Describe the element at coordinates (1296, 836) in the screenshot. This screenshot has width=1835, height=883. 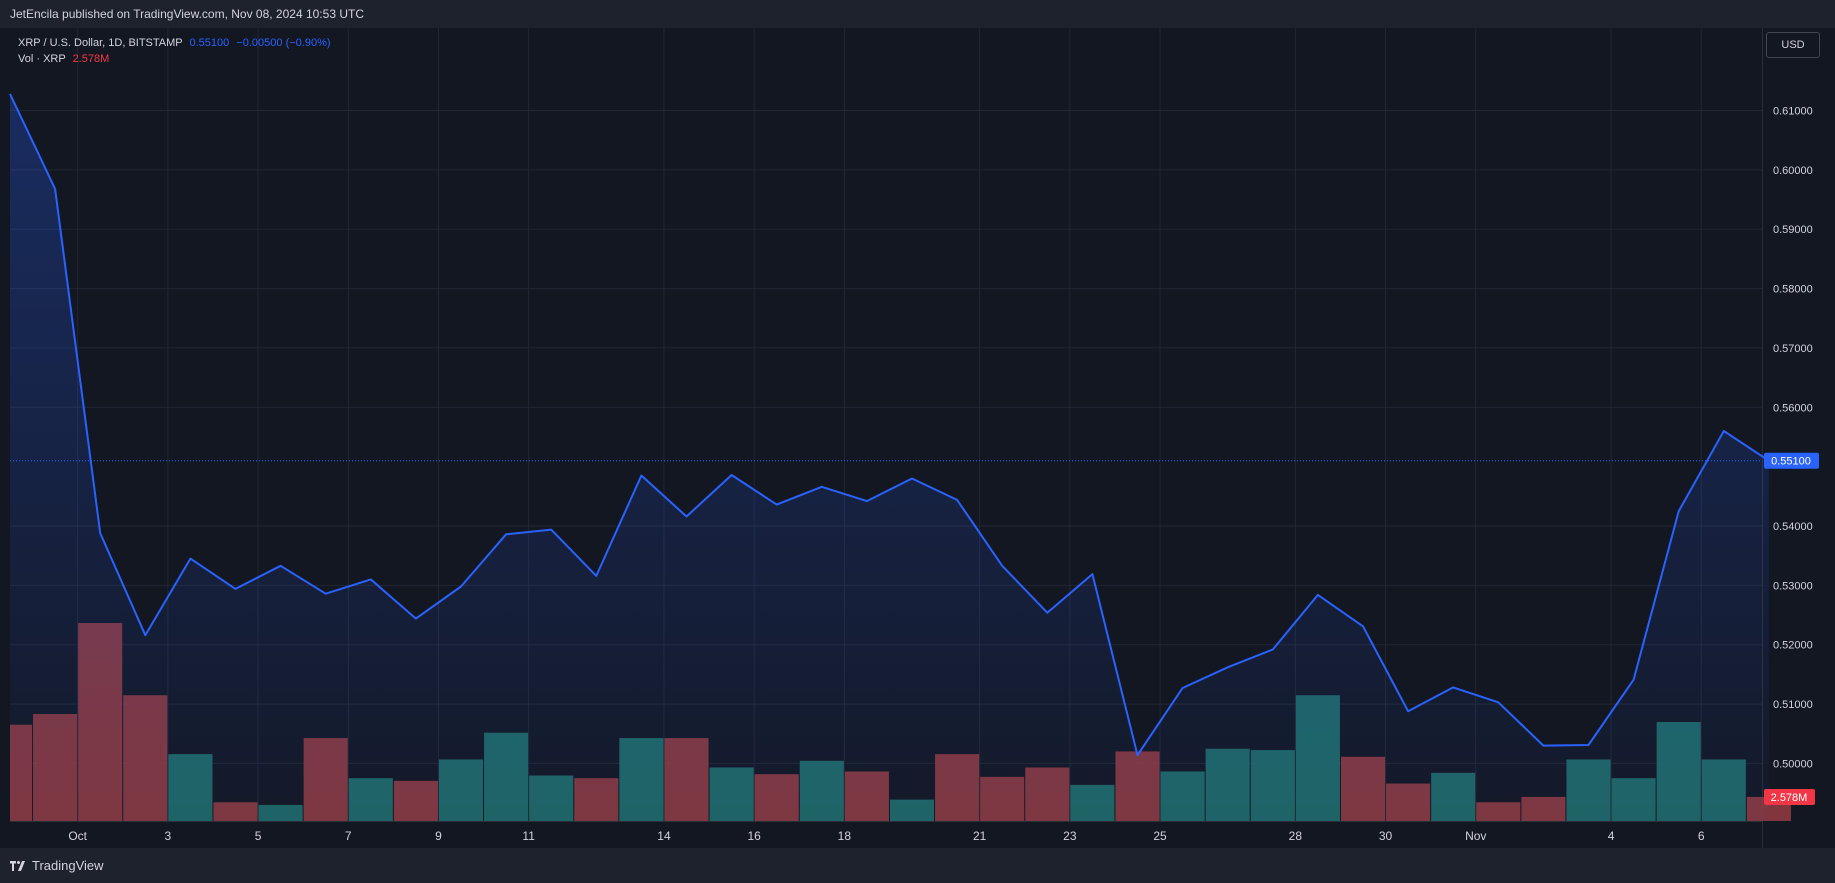
I see `x-tick-label: 28` at that location.